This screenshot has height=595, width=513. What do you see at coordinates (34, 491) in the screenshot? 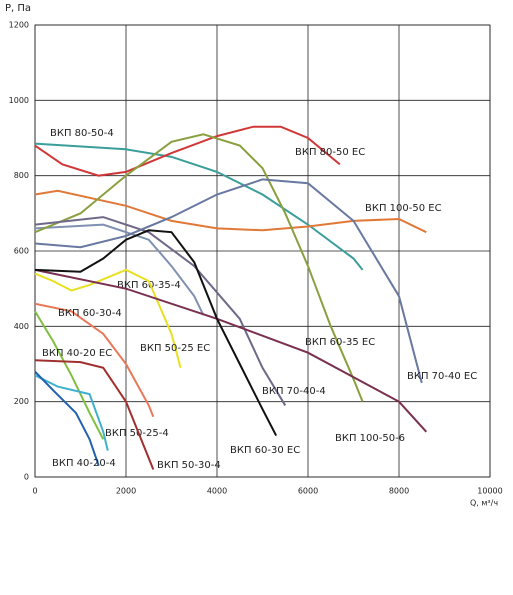
I see `x-tick-label: 0` at bounding box center [34, 491].